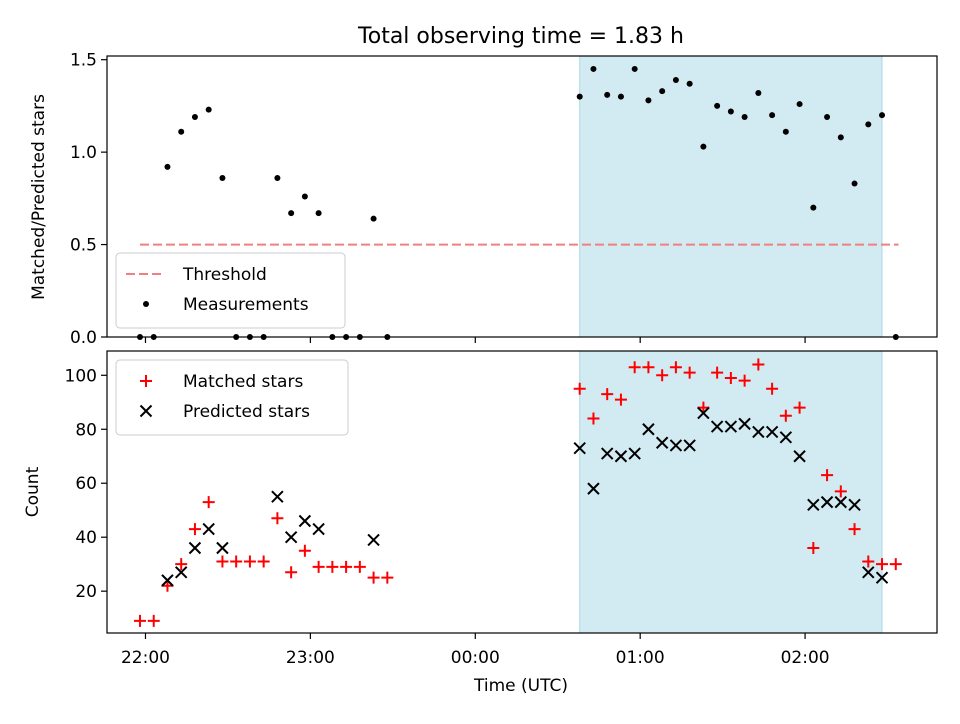 The height and width of the screenshot is (724, 960). What do you see at coordinates (33, 491) in the screenshot?
I see `bottom-y-axis-label: Count` at bounding box center [33, 491].